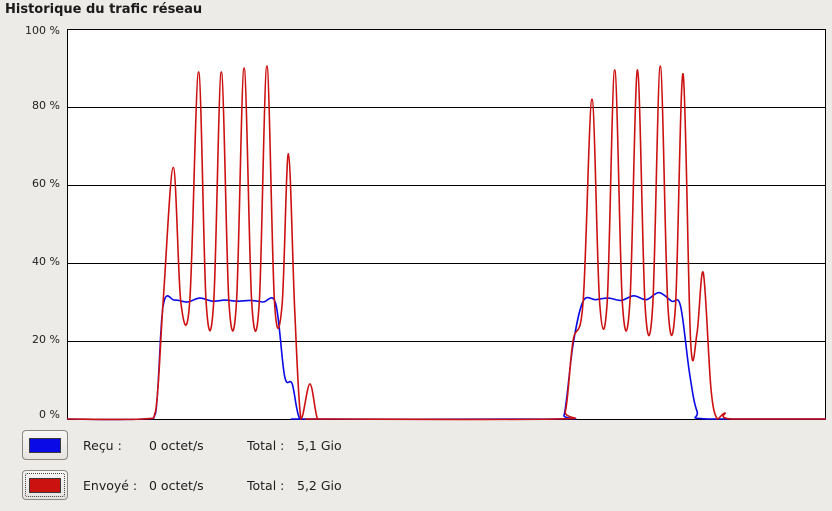 Image resolution: width=832 pixels, height=511 pixels. Describe the element at coordinates (46, 261) in the screenshot. I see `y-tick-label: 40 %` at that location.